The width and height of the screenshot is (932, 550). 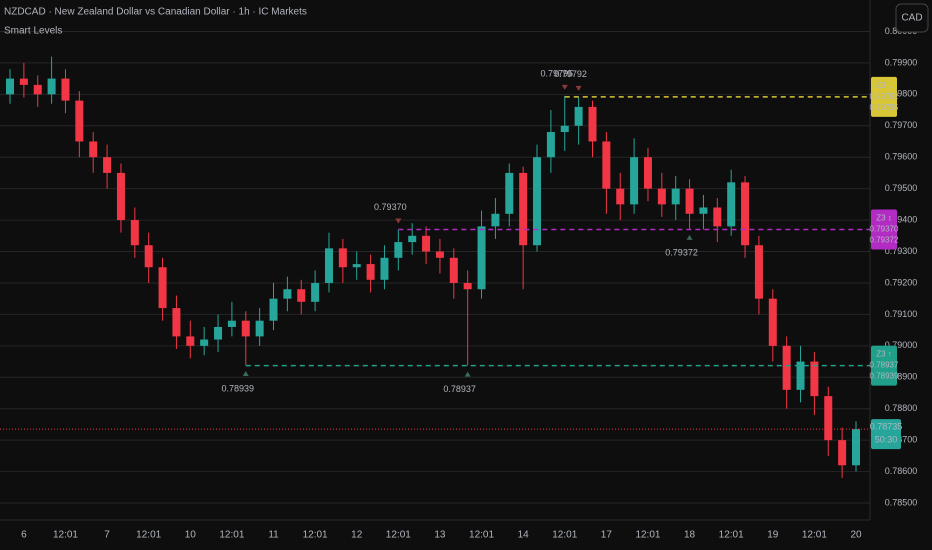 What do you see at coordinates (886, 427) in the screenshot?
I see `last-price-label: 0.78735` at bounding box center [886, 427].